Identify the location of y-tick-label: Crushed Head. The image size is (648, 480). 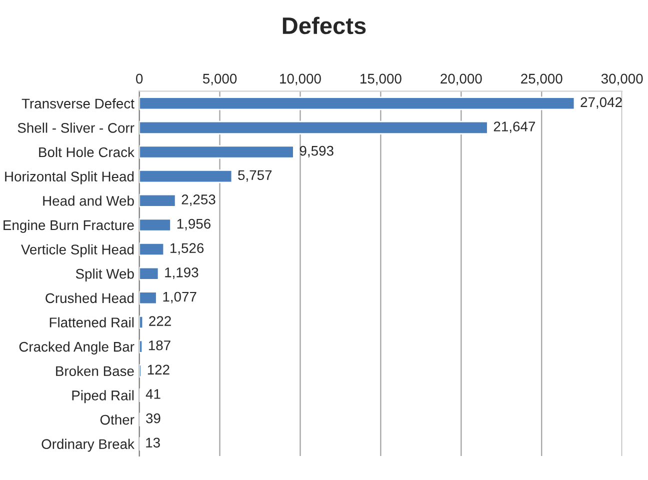
(90, 298).